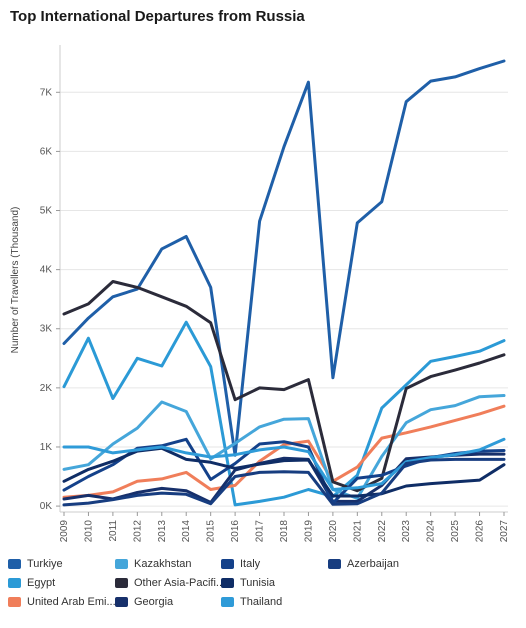 This screenshot has height=628, width=526. What do you see at coordinates (284, 531) in the screenshot?
I see `x-tick-label: 2018` at bounding box center [284, 531].